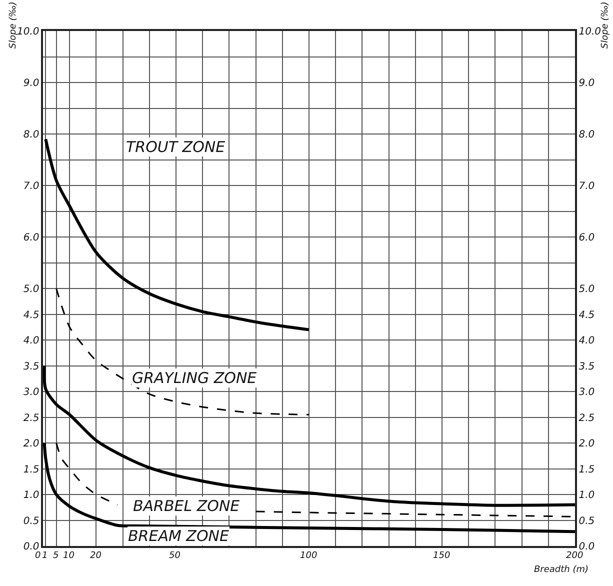 The image size is (613, 586). Describe the element at coordinates (96, 556) in the screenshot. I see `x-tick-label: 20` at that location.